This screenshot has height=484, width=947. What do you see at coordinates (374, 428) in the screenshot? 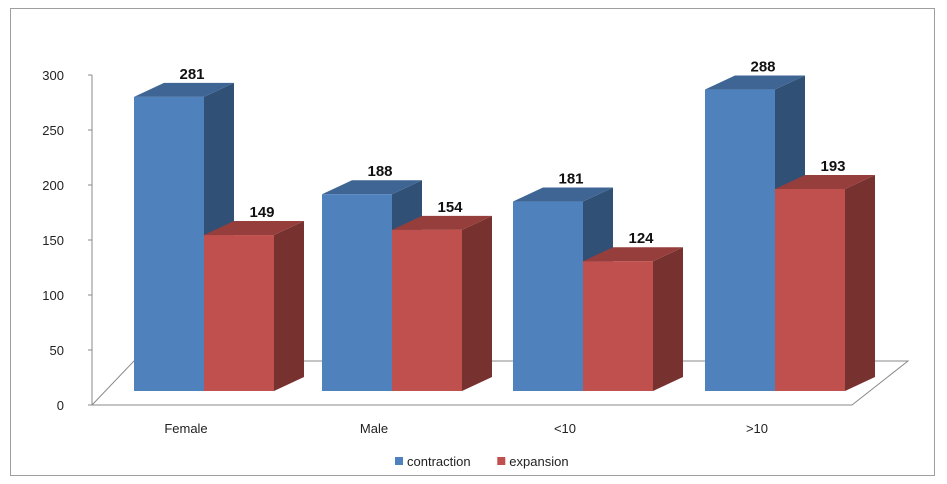
I see `x-tick-label-1: Male` at bounding box center [374, 428].